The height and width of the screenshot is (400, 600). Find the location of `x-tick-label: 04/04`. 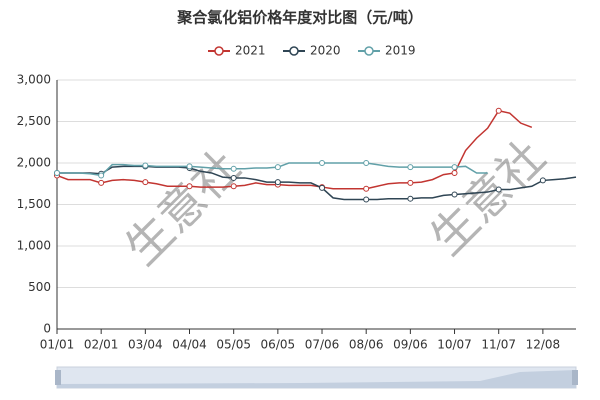

x-tick-label: 04/04 is located at coordinates (189, 345).